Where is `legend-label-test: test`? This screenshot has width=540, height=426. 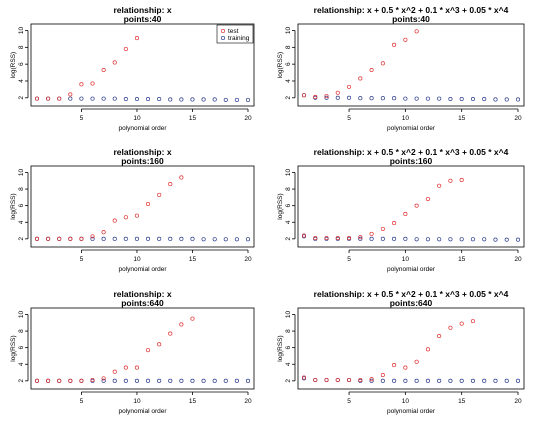 legend-label-test: test is located at coordinates (233, 31).